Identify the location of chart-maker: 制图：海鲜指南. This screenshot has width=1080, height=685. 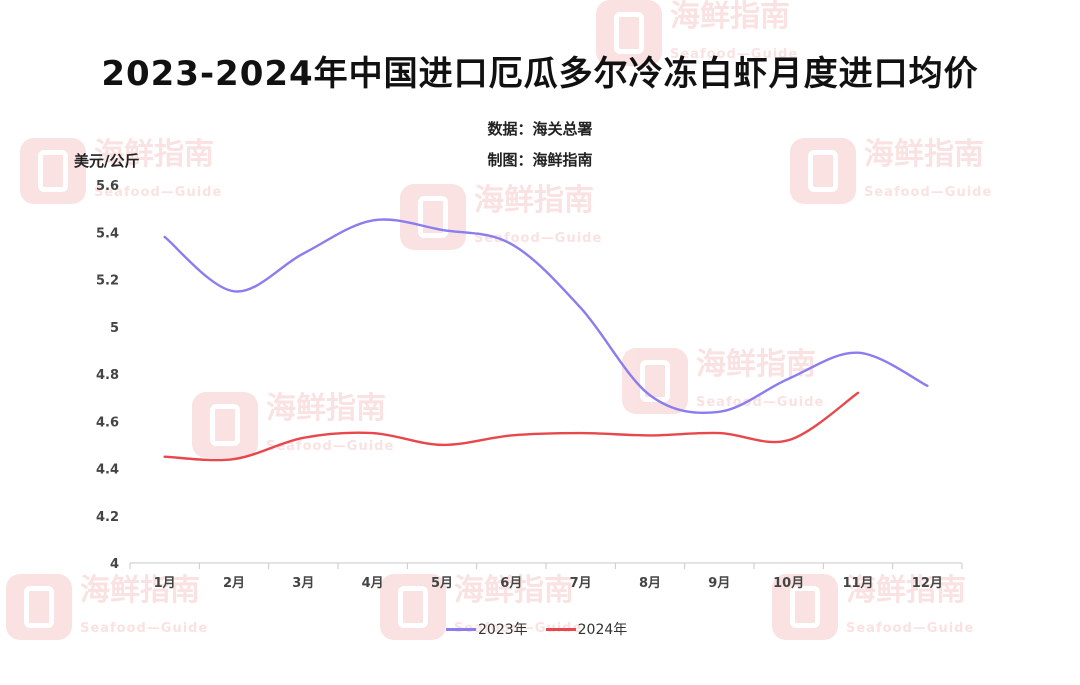
(540, 160).